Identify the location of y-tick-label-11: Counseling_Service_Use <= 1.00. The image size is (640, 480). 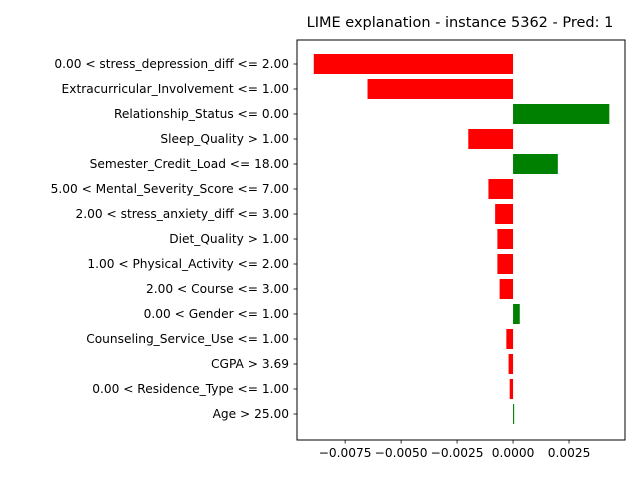
(187, 339).